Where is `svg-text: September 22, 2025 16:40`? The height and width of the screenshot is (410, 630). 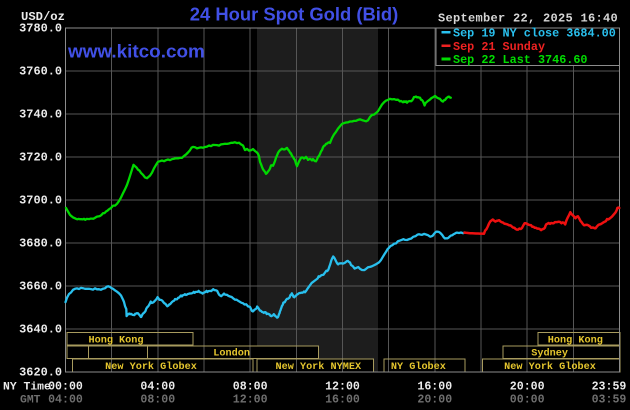
svg-text: September 22, 2025 16:40 is located at coordinates (528, 19).